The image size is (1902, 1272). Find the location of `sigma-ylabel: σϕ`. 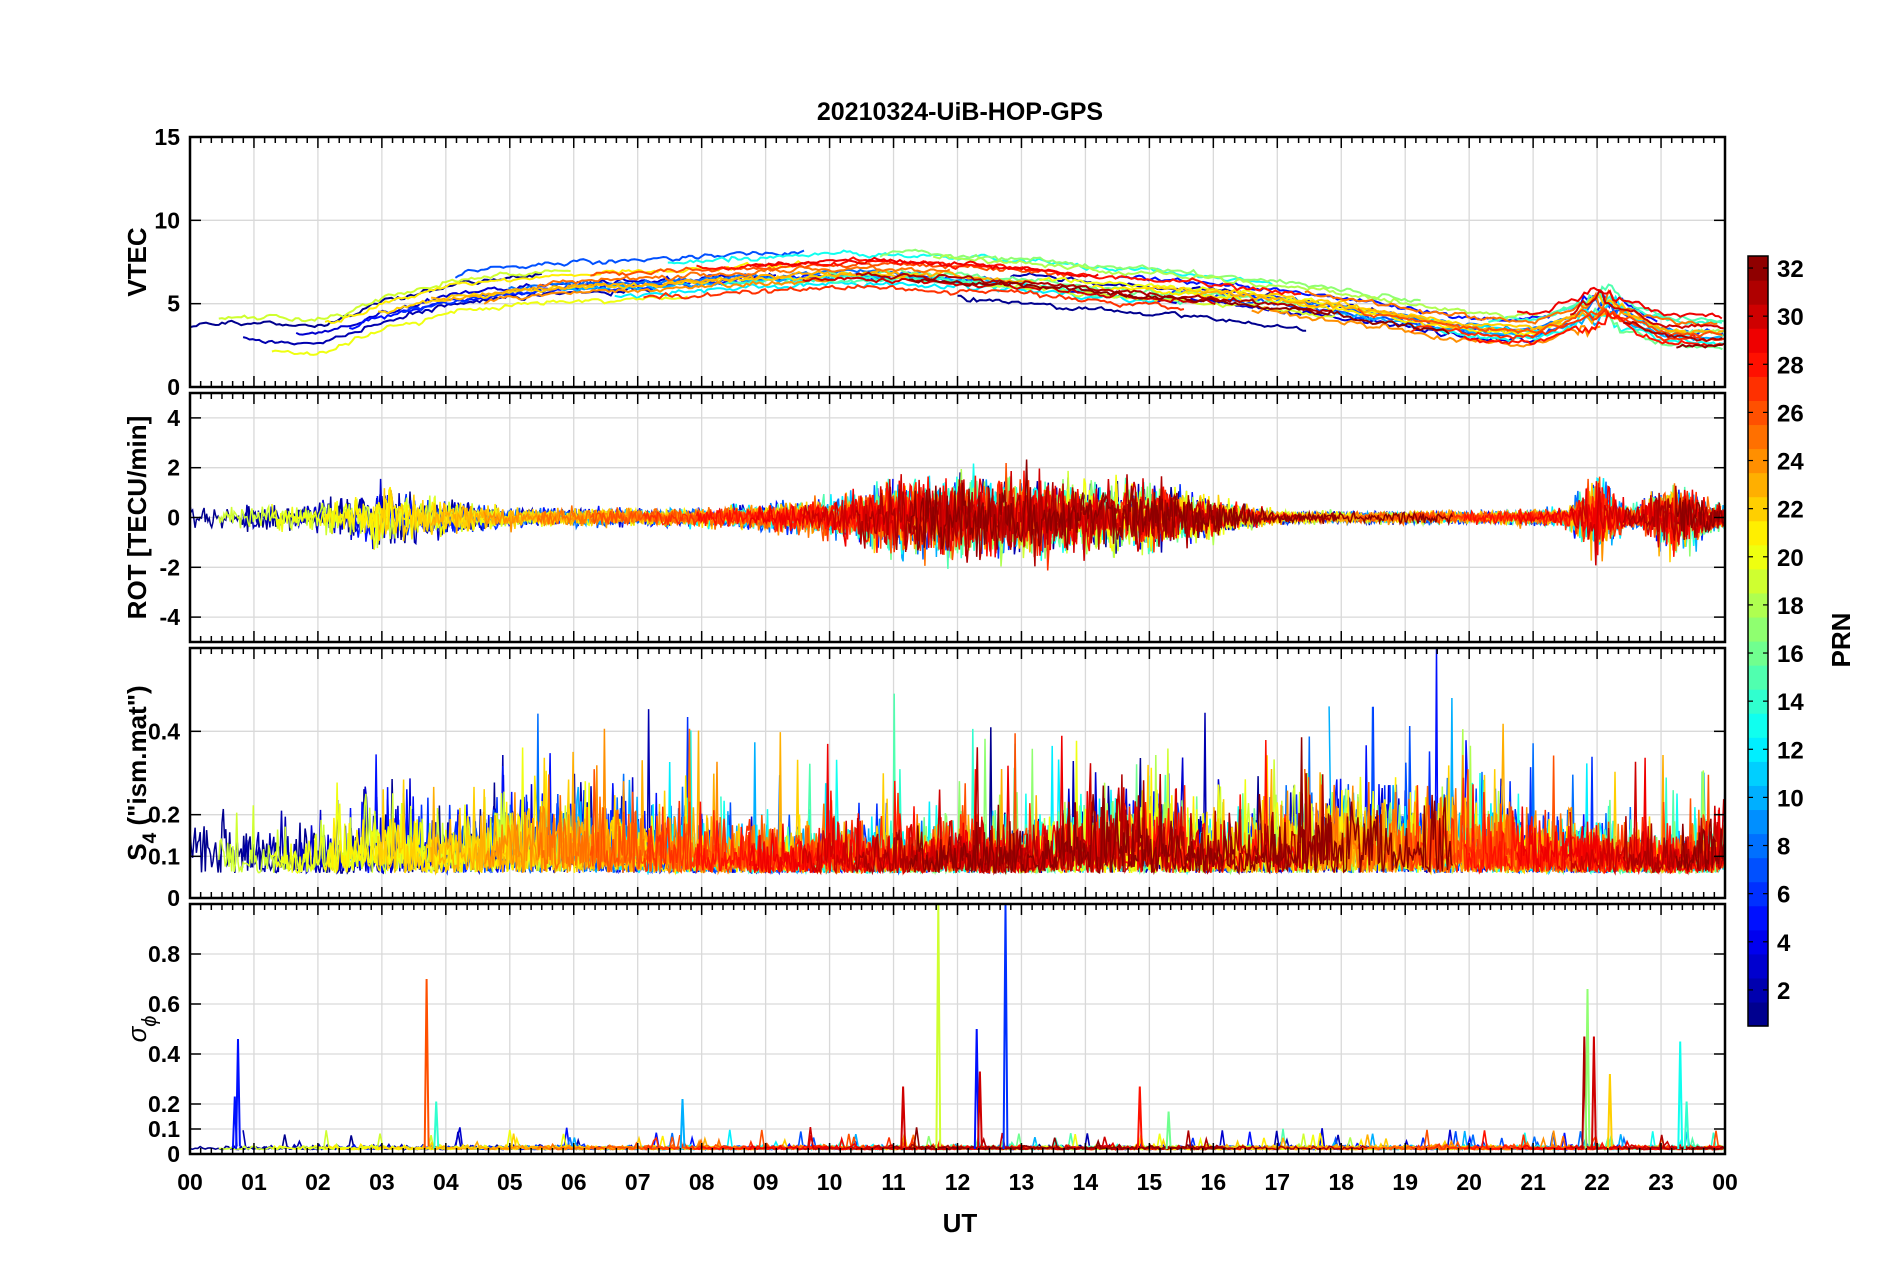

sigma-ylabel: σϕ is located at coordinates (141, 1029).